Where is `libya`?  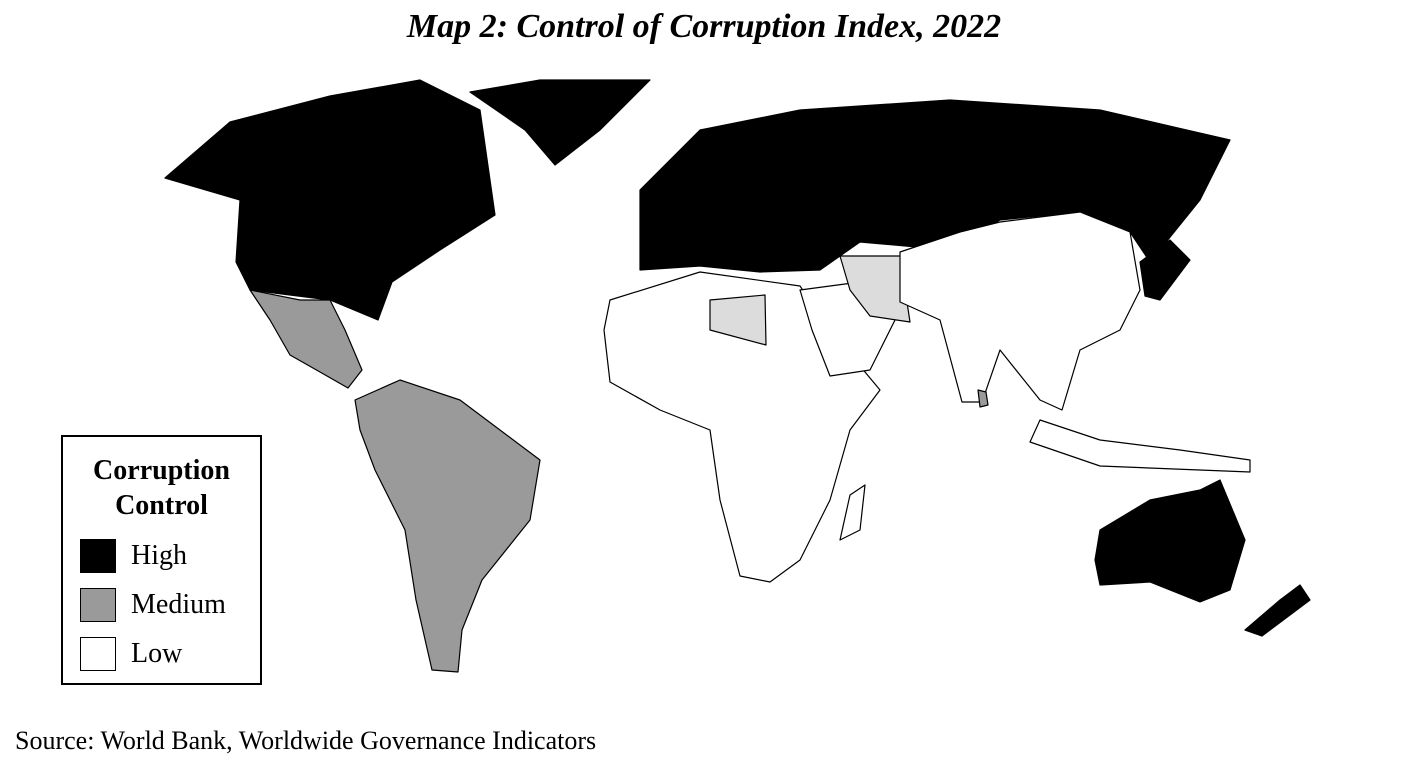 libya is located at coordinates (738, 320).